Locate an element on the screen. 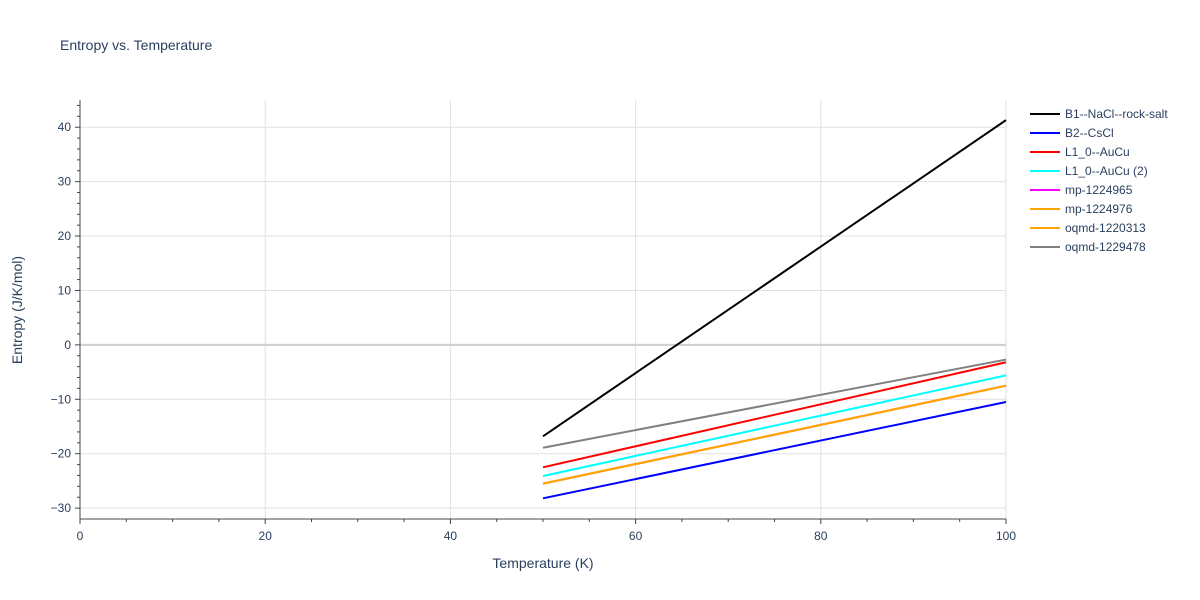 This screenshot has width=1200, height=600. legend-item: mp-1224976 is located at coordinates (1081, 209).